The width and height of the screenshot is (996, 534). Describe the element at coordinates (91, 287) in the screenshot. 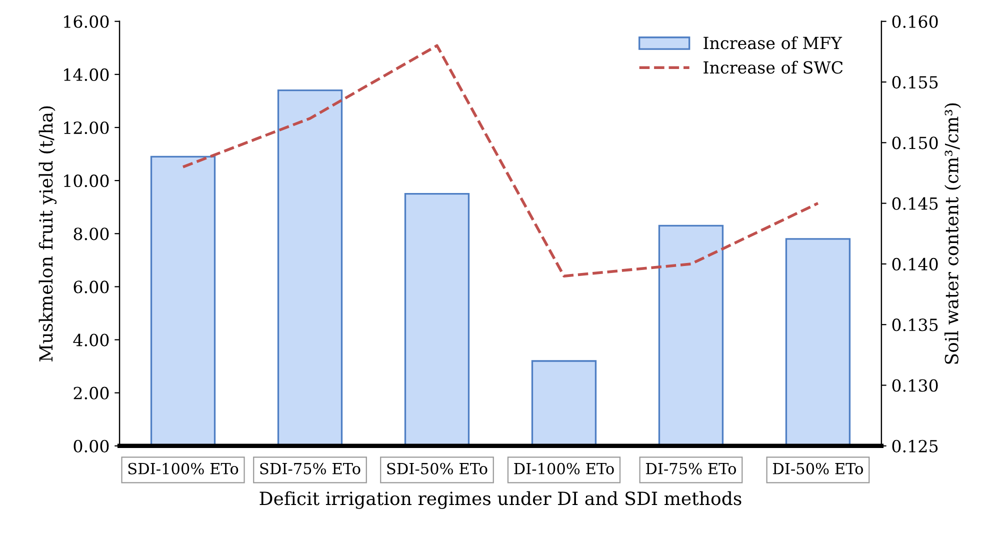

I see `y-tick-label: 6.00` at that location.